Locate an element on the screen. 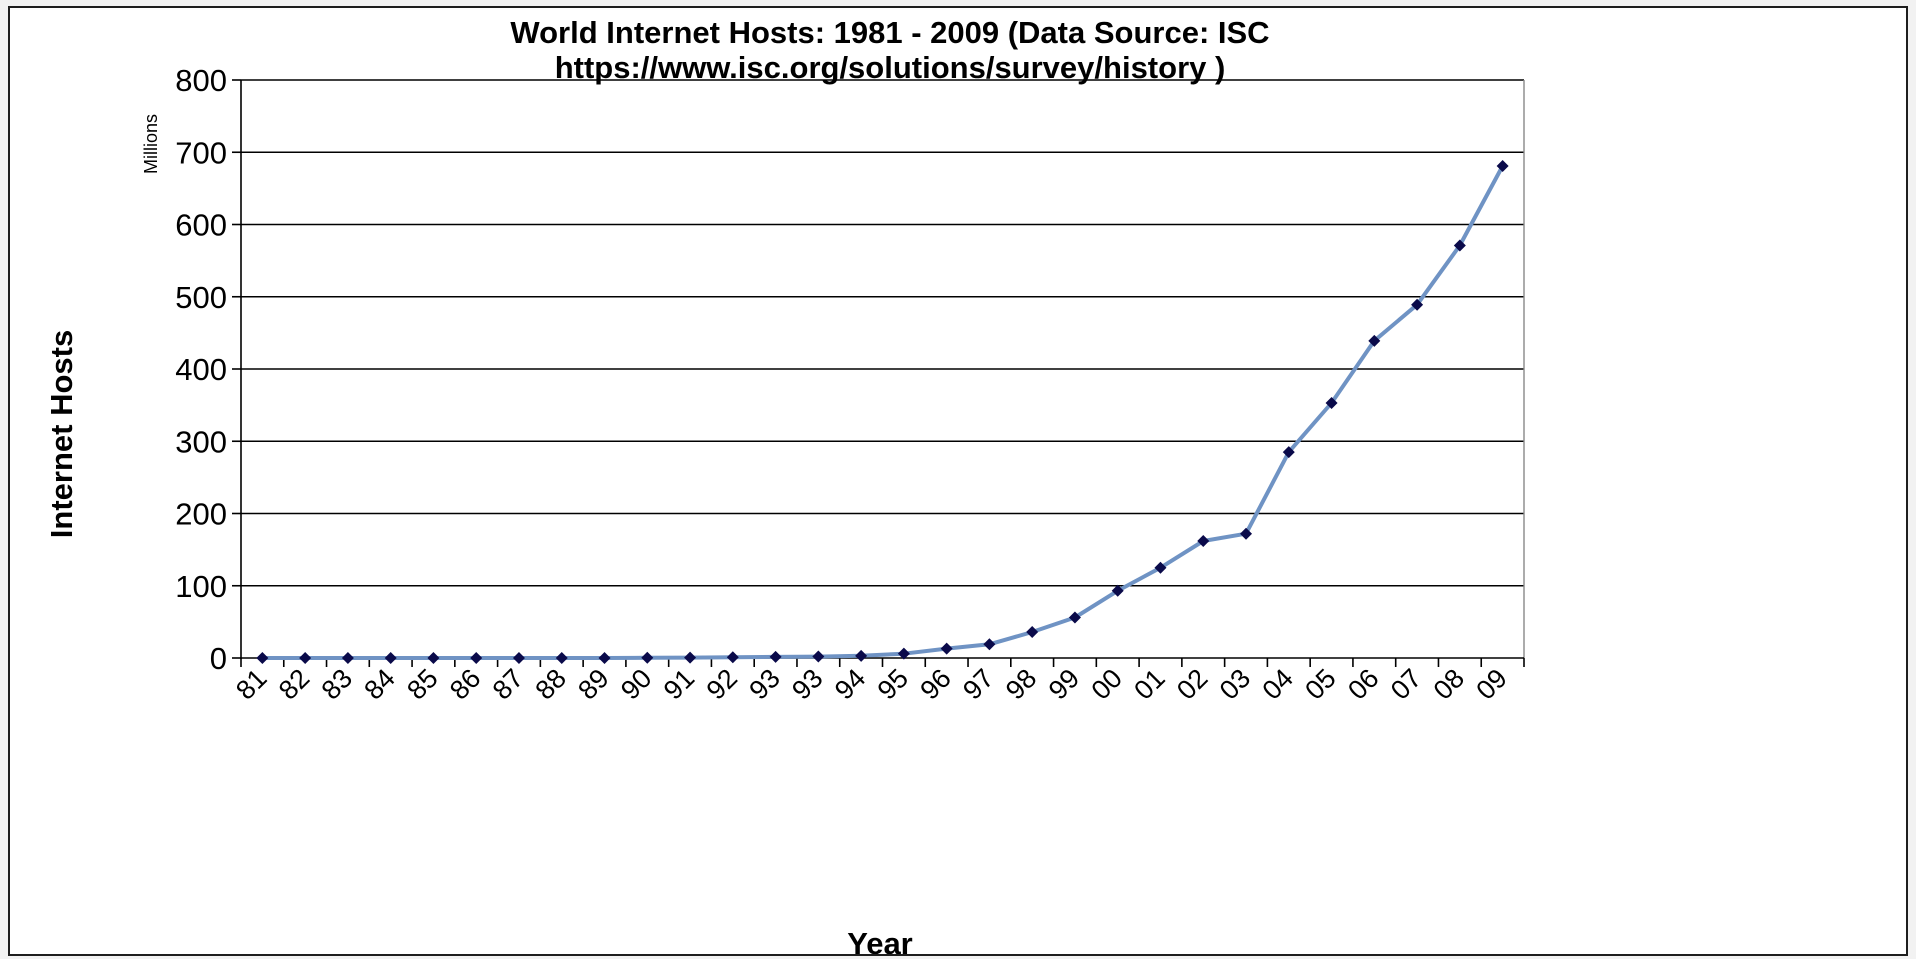  x-tick-label: 89 is located at coordinates (593, 684).